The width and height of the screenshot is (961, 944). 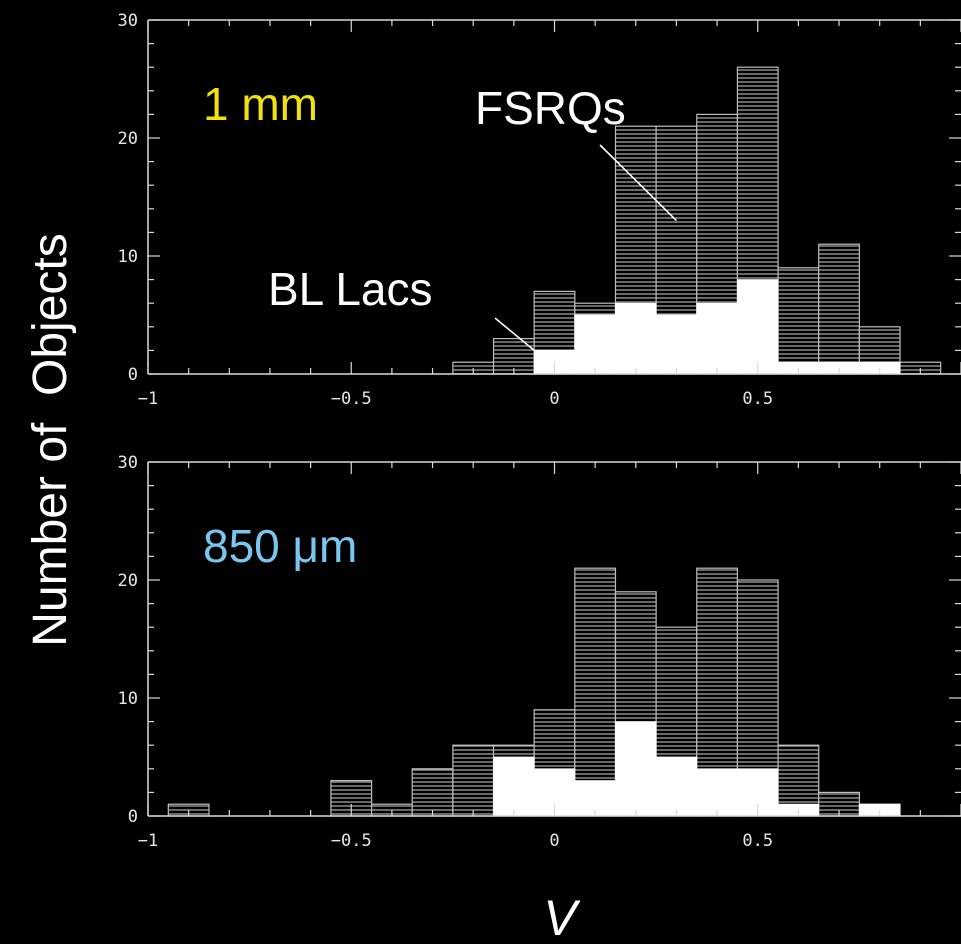 I want to click on ytick-label-1mm-10: 10, so click(x=128, y=257).